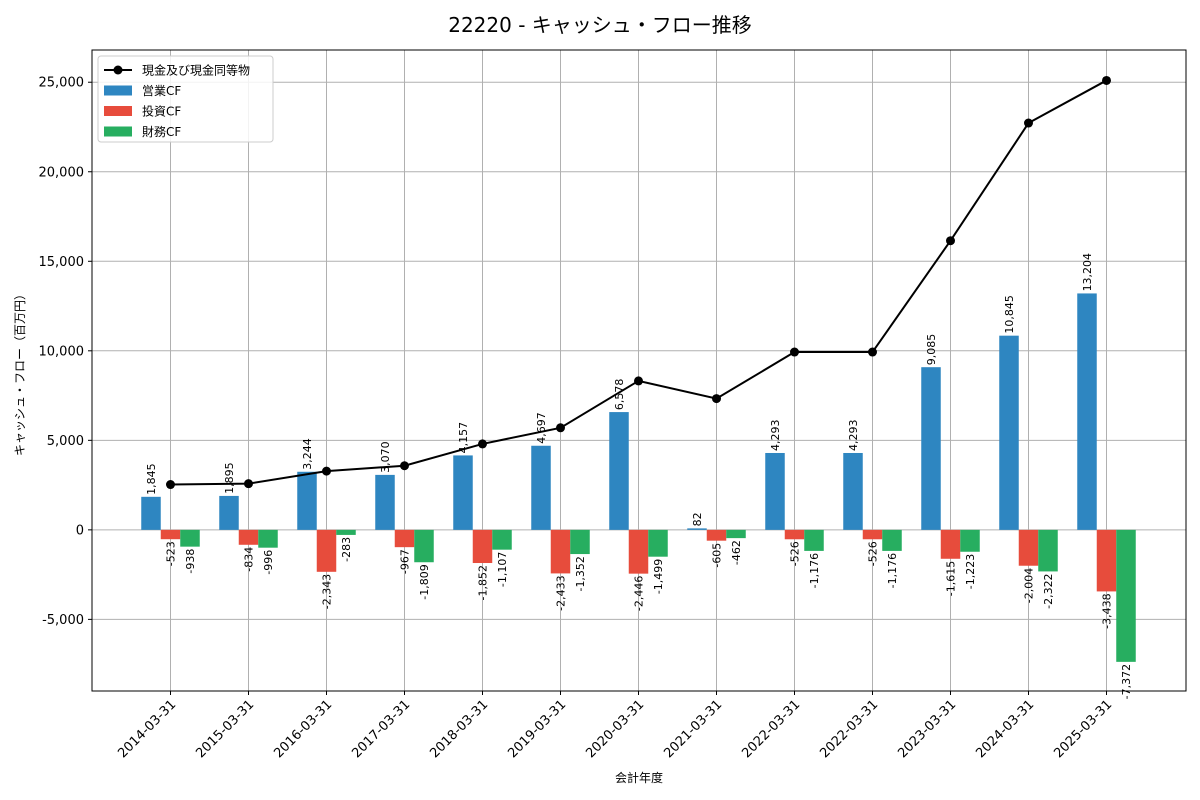  I want to click on data-label: -2,446, so click(639, 593).